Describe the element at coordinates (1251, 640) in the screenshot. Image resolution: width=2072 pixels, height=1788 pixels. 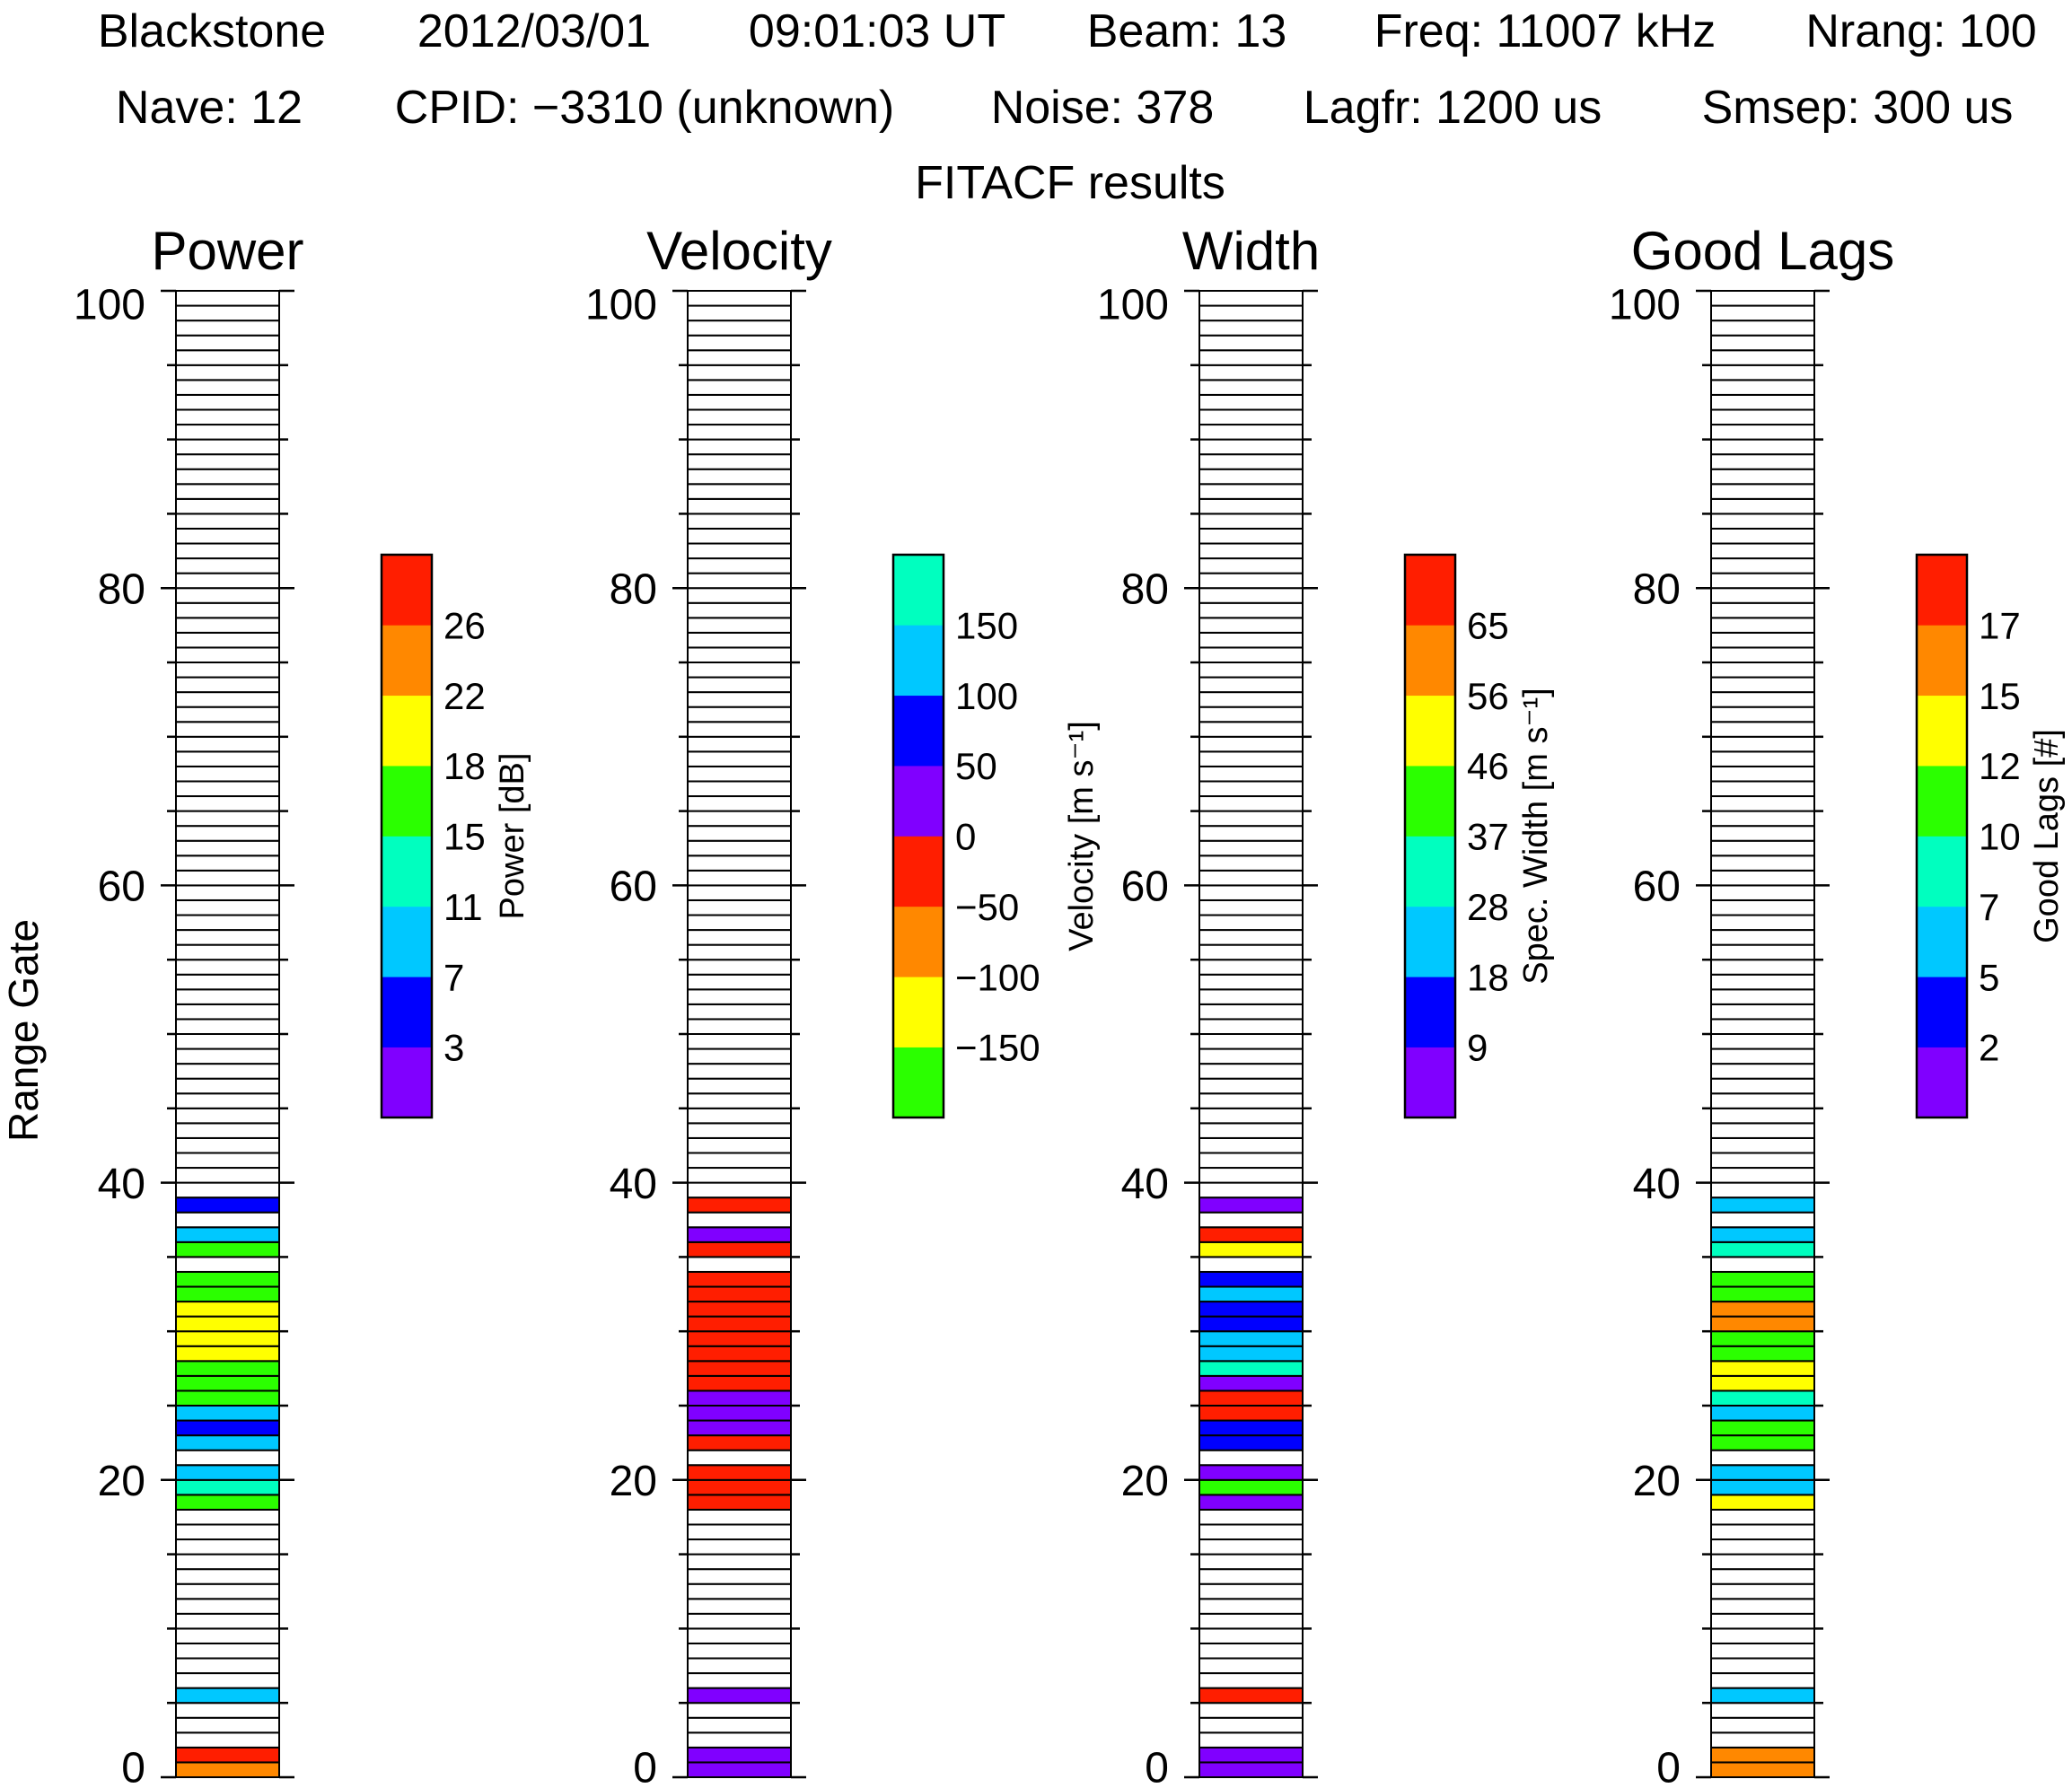
I see `width-gate-76-cell` at that location.